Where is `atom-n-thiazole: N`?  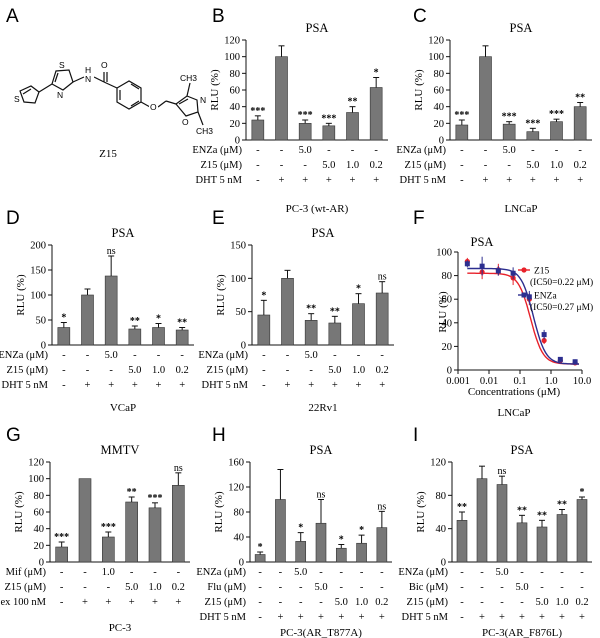 atom-n-thiazole: N is located at coordinates (60, 95).